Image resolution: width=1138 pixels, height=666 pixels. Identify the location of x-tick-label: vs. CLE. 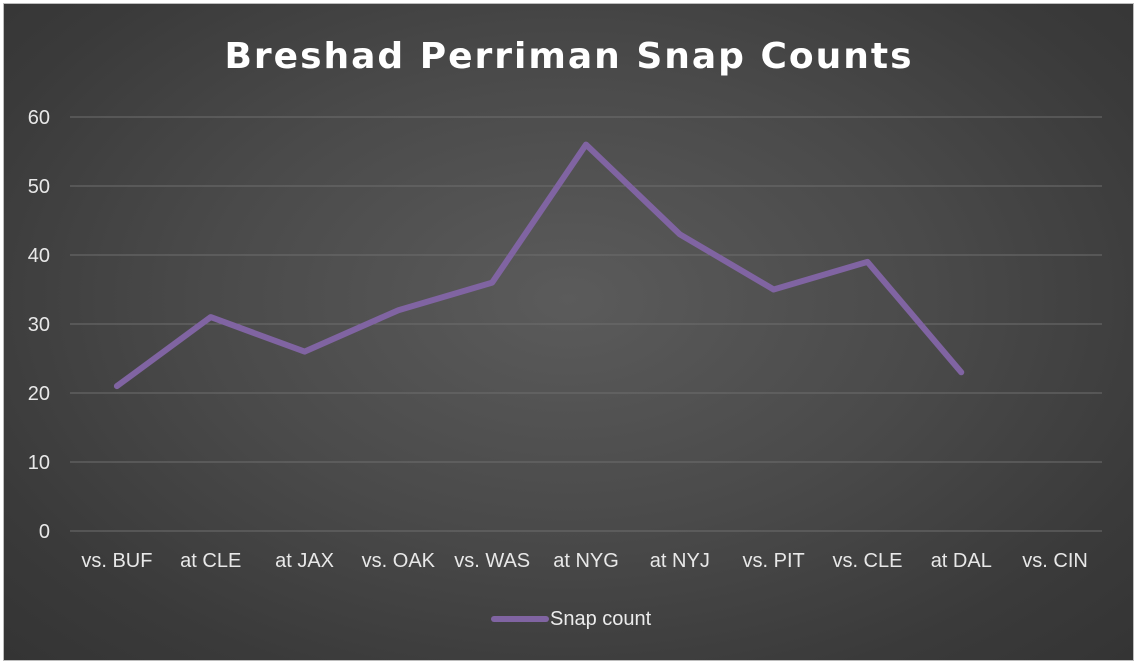
(867, 561).